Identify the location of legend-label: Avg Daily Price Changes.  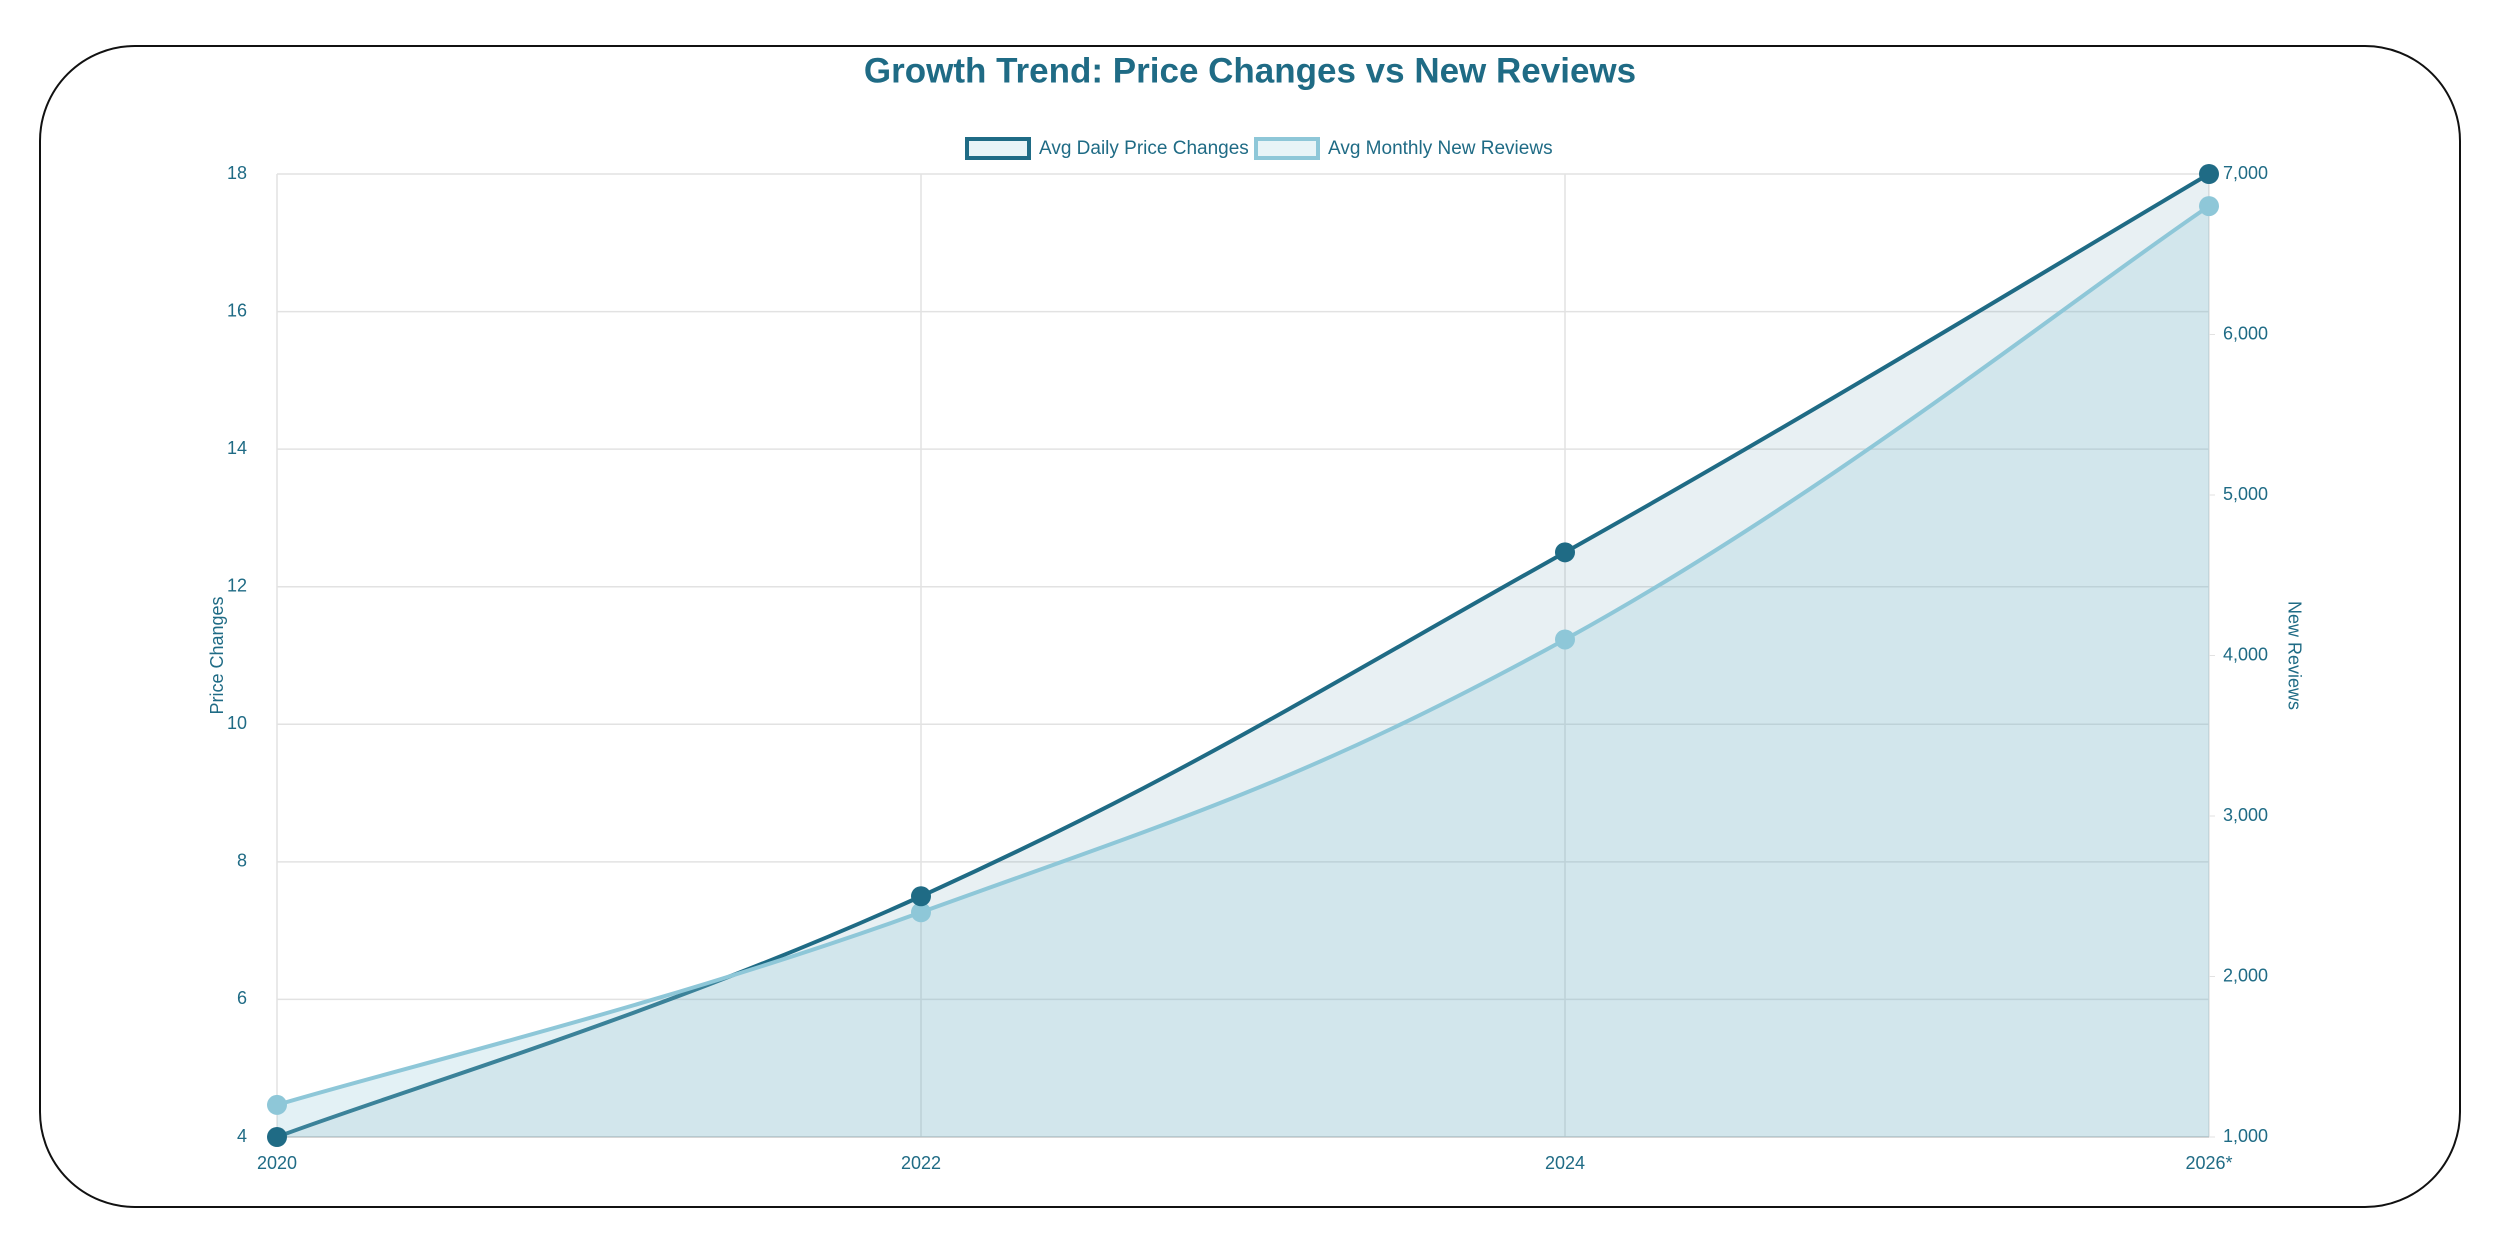
(1144, 148).